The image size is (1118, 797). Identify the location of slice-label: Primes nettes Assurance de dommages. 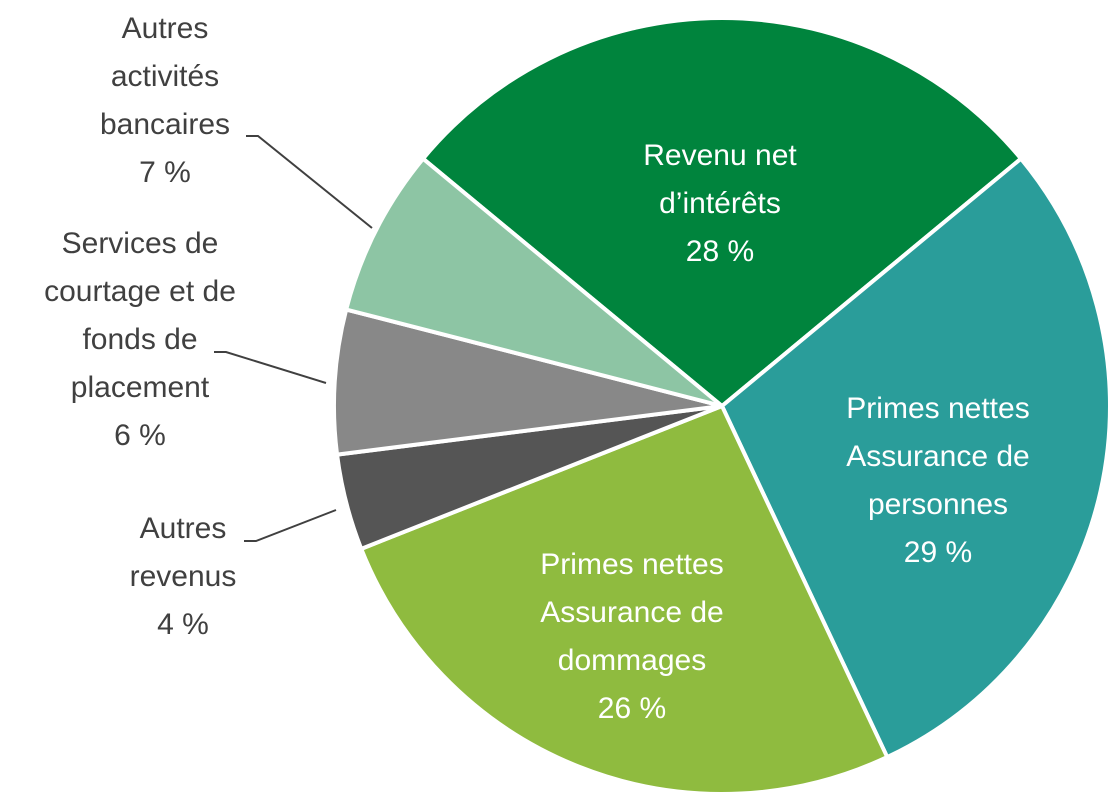
(631, 612).